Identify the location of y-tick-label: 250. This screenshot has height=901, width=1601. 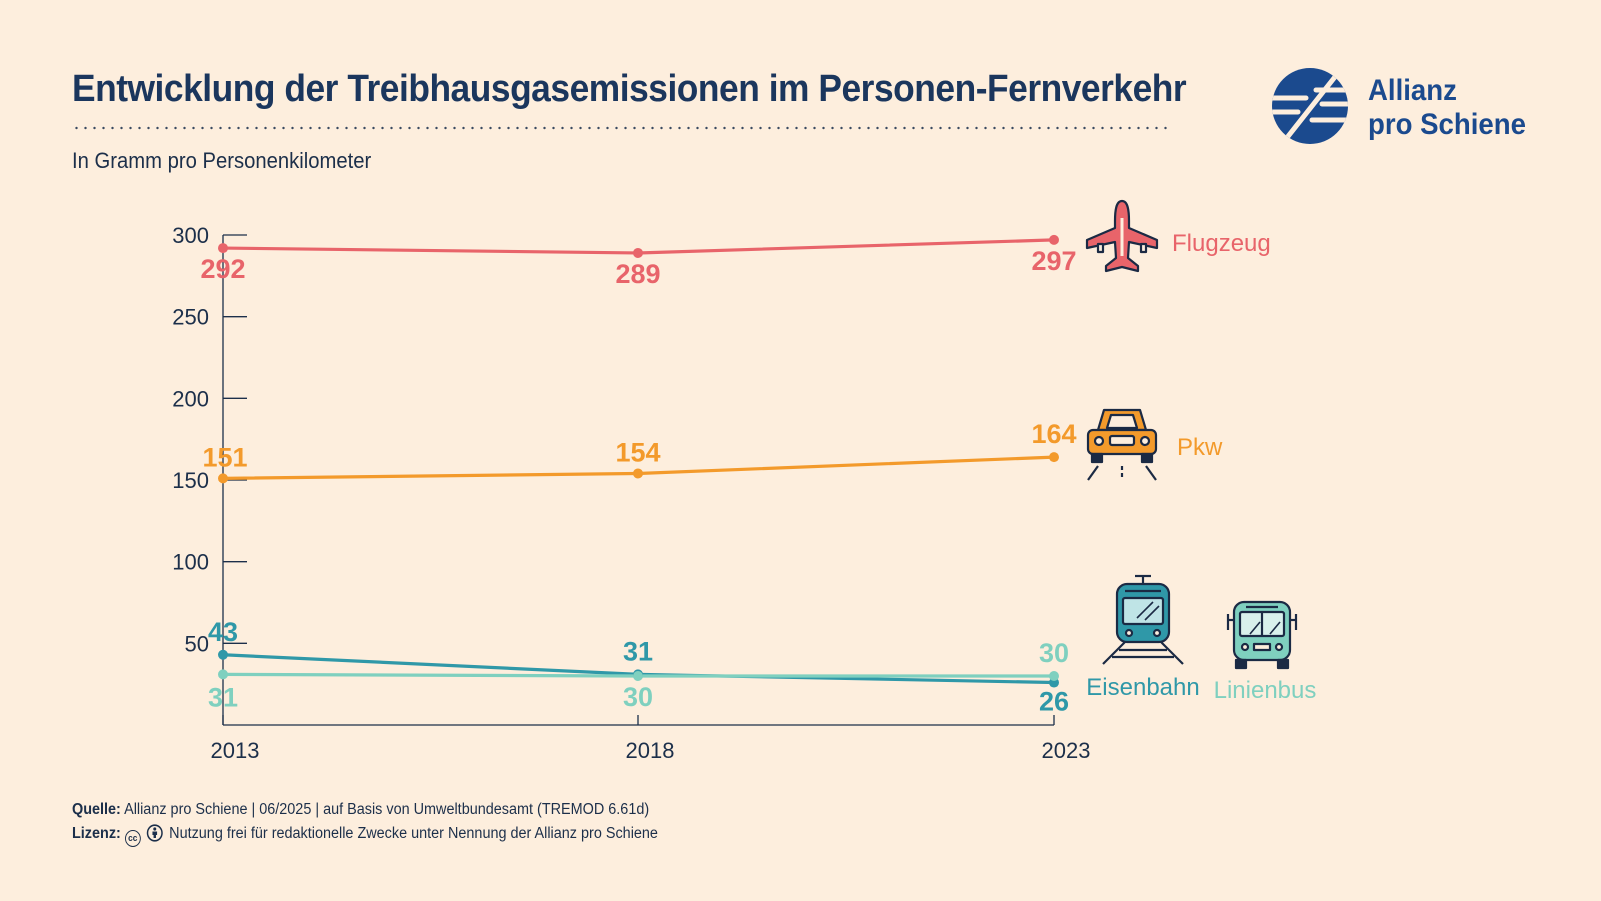
(190, 317).